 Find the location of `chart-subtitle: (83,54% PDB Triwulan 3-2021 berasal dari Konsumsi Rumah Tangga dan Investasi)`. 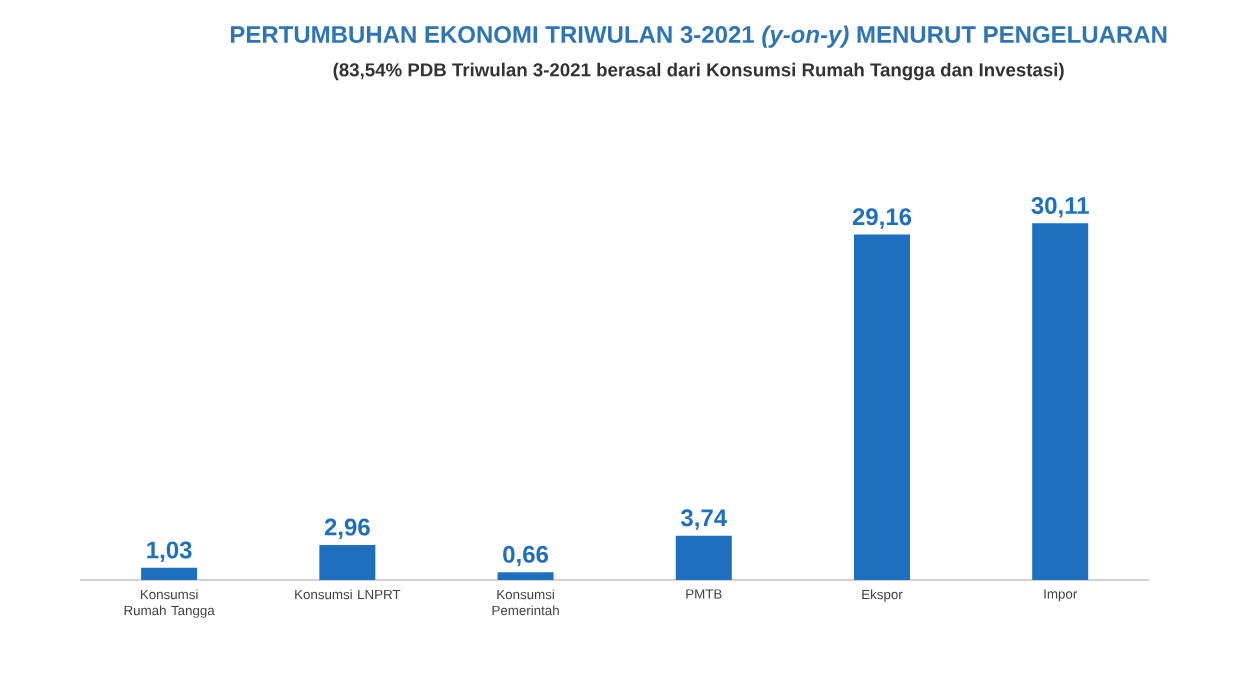

chart-subtitle: (83,54% PDB Triwulan 3-2021 berasal dari Konsumsi Rumah Tangga dan Investasi) is located at coordinates (698, 71).